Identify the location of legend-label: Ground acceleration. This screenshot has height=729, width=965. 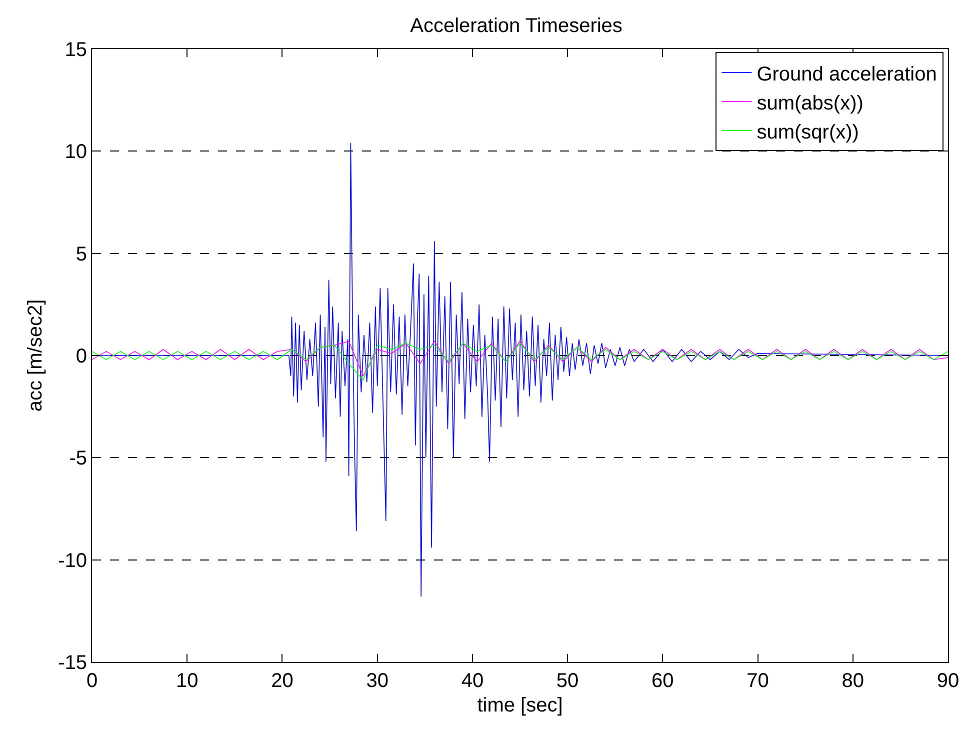
(846, 74).